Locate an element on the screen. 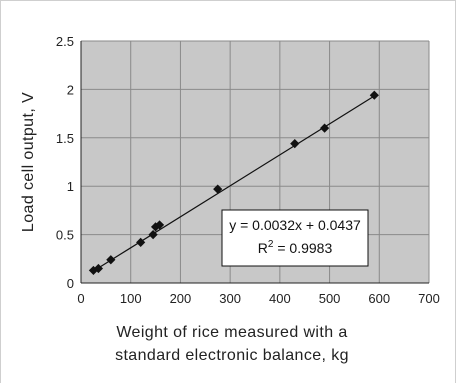  x-tick-label: 400 is located at coordinates (280, 298).